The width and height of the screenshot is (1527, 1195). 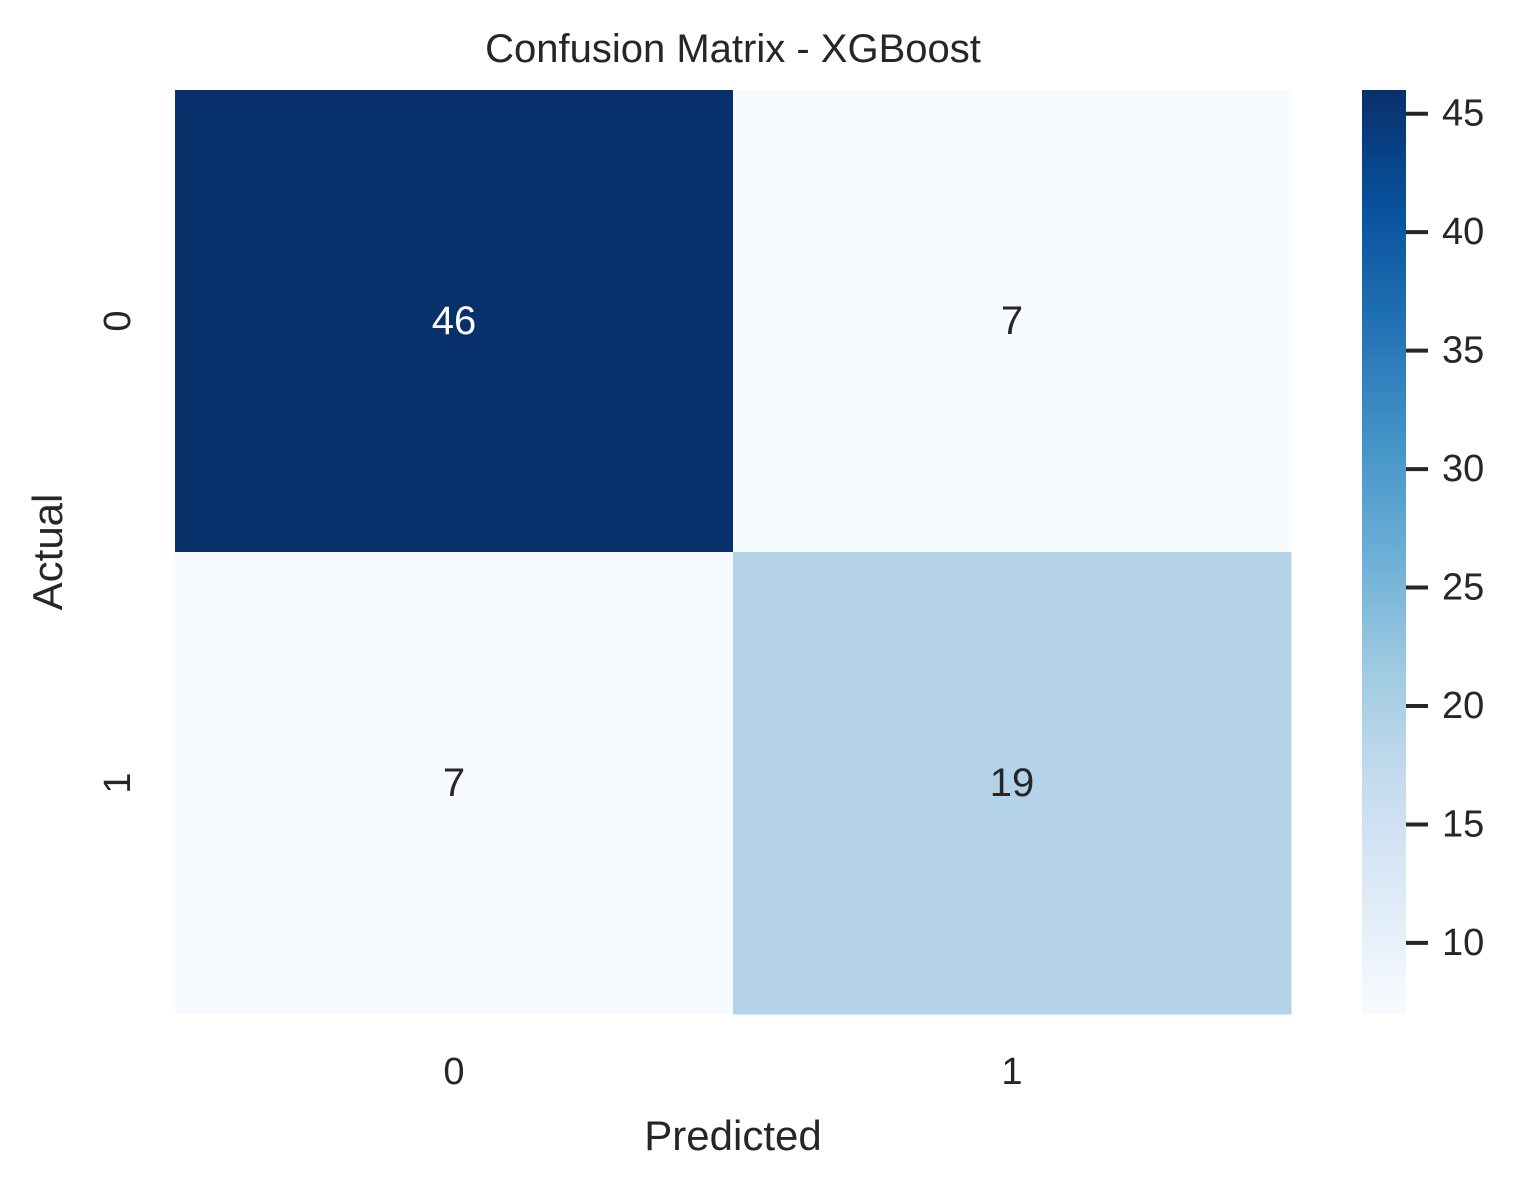 What do you see at coordinates (1463, 706) in the screenshot?
I see `colorbar-tick-label-2: 20` at bounding box center [1463, 706].